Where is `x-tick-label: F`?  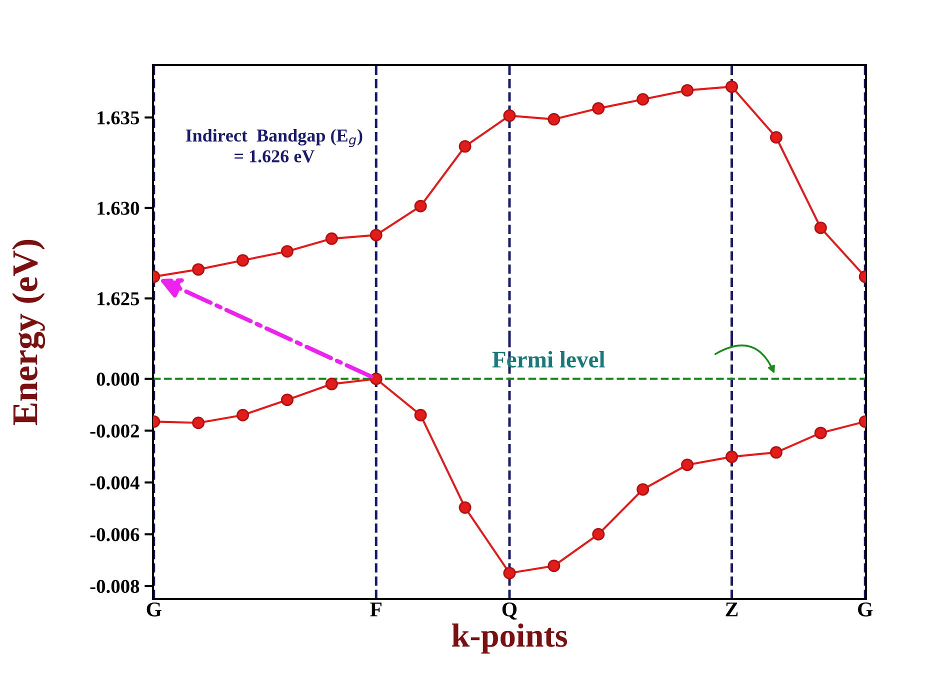 x-tick-label: F is located at coordinates (376, 609).